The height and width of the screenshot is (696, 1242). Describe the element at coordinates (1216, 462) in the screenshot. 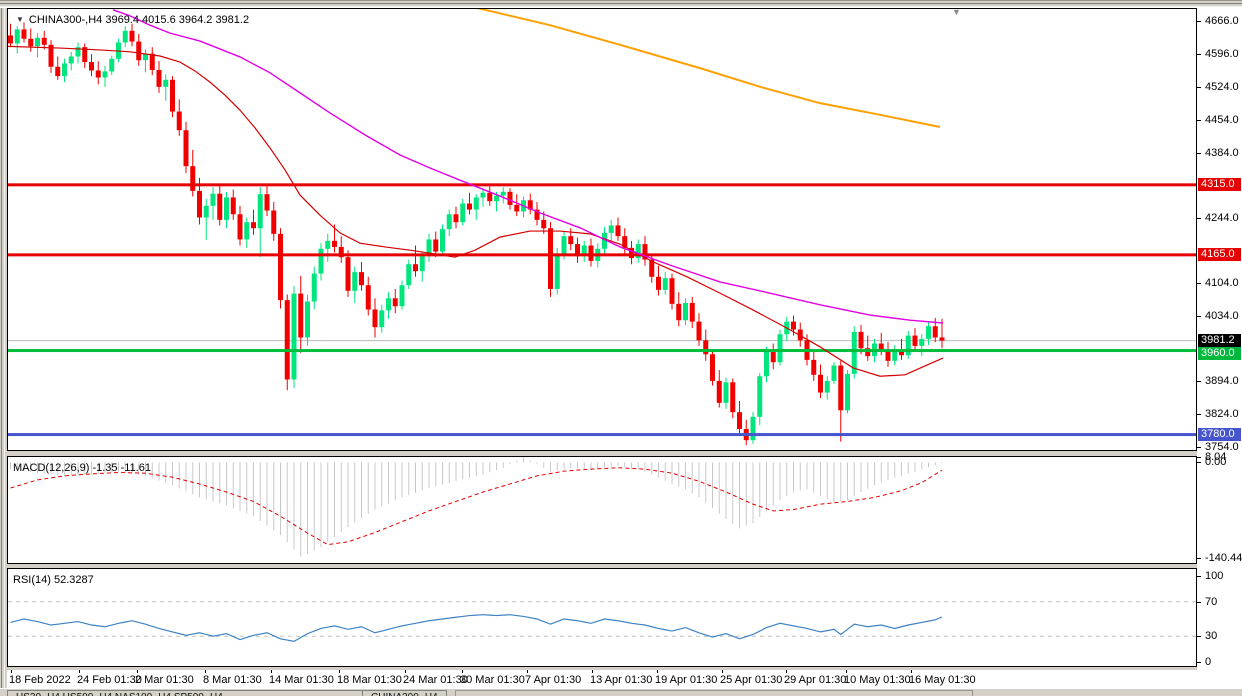

I see `macd-scale-label: 0.00` at that location.